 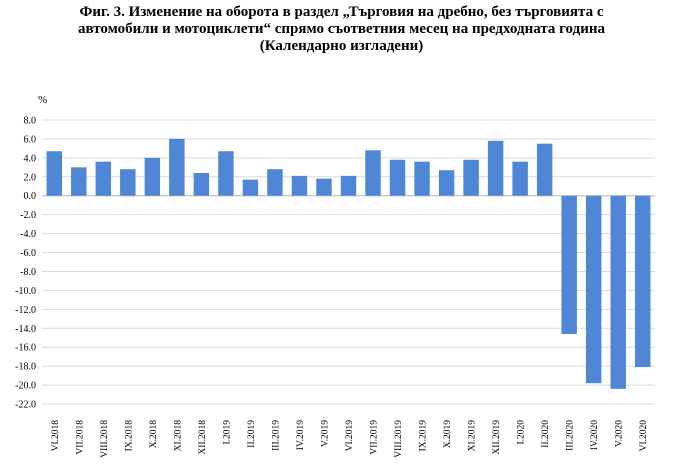 What do you see at coordinates (595, 435) in the screenshot?
I see `x-tick-label: IV.2020` at bounding box center [595, 435].